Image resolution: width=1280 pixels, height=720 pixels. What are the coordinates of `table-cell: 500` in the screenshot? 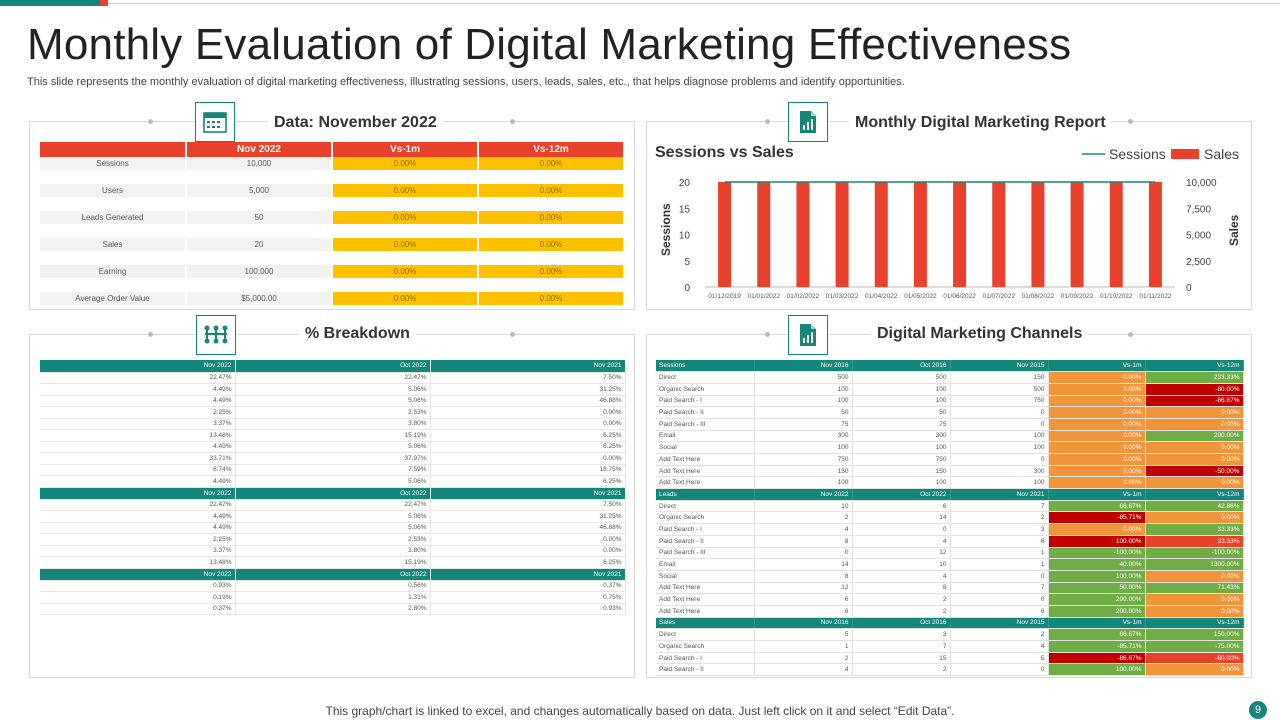 It's located at (803, 377).